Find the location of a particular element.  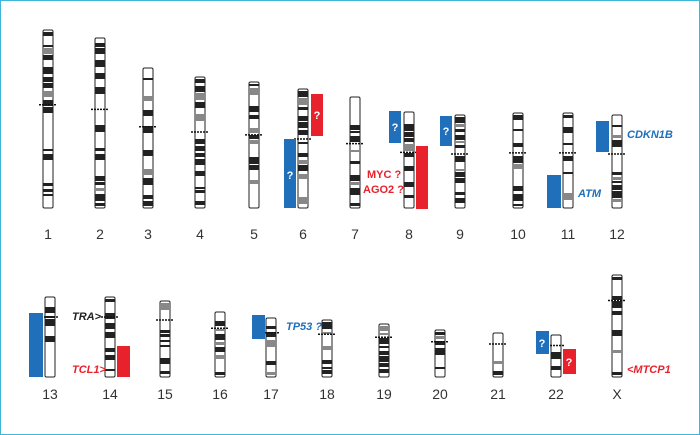

gene-label-mtcp1: <MTCP1 is located at coordinates (649, 370).